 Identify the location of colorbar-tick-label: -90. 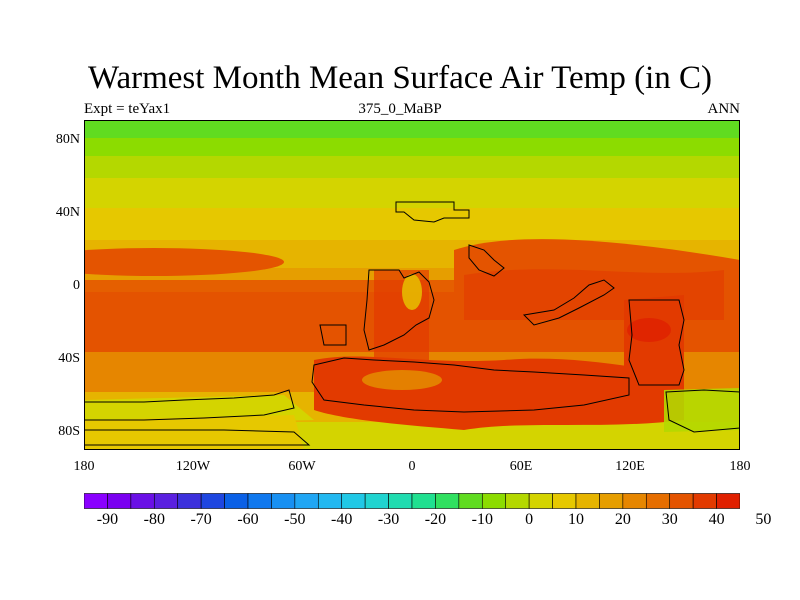
(107, 519).